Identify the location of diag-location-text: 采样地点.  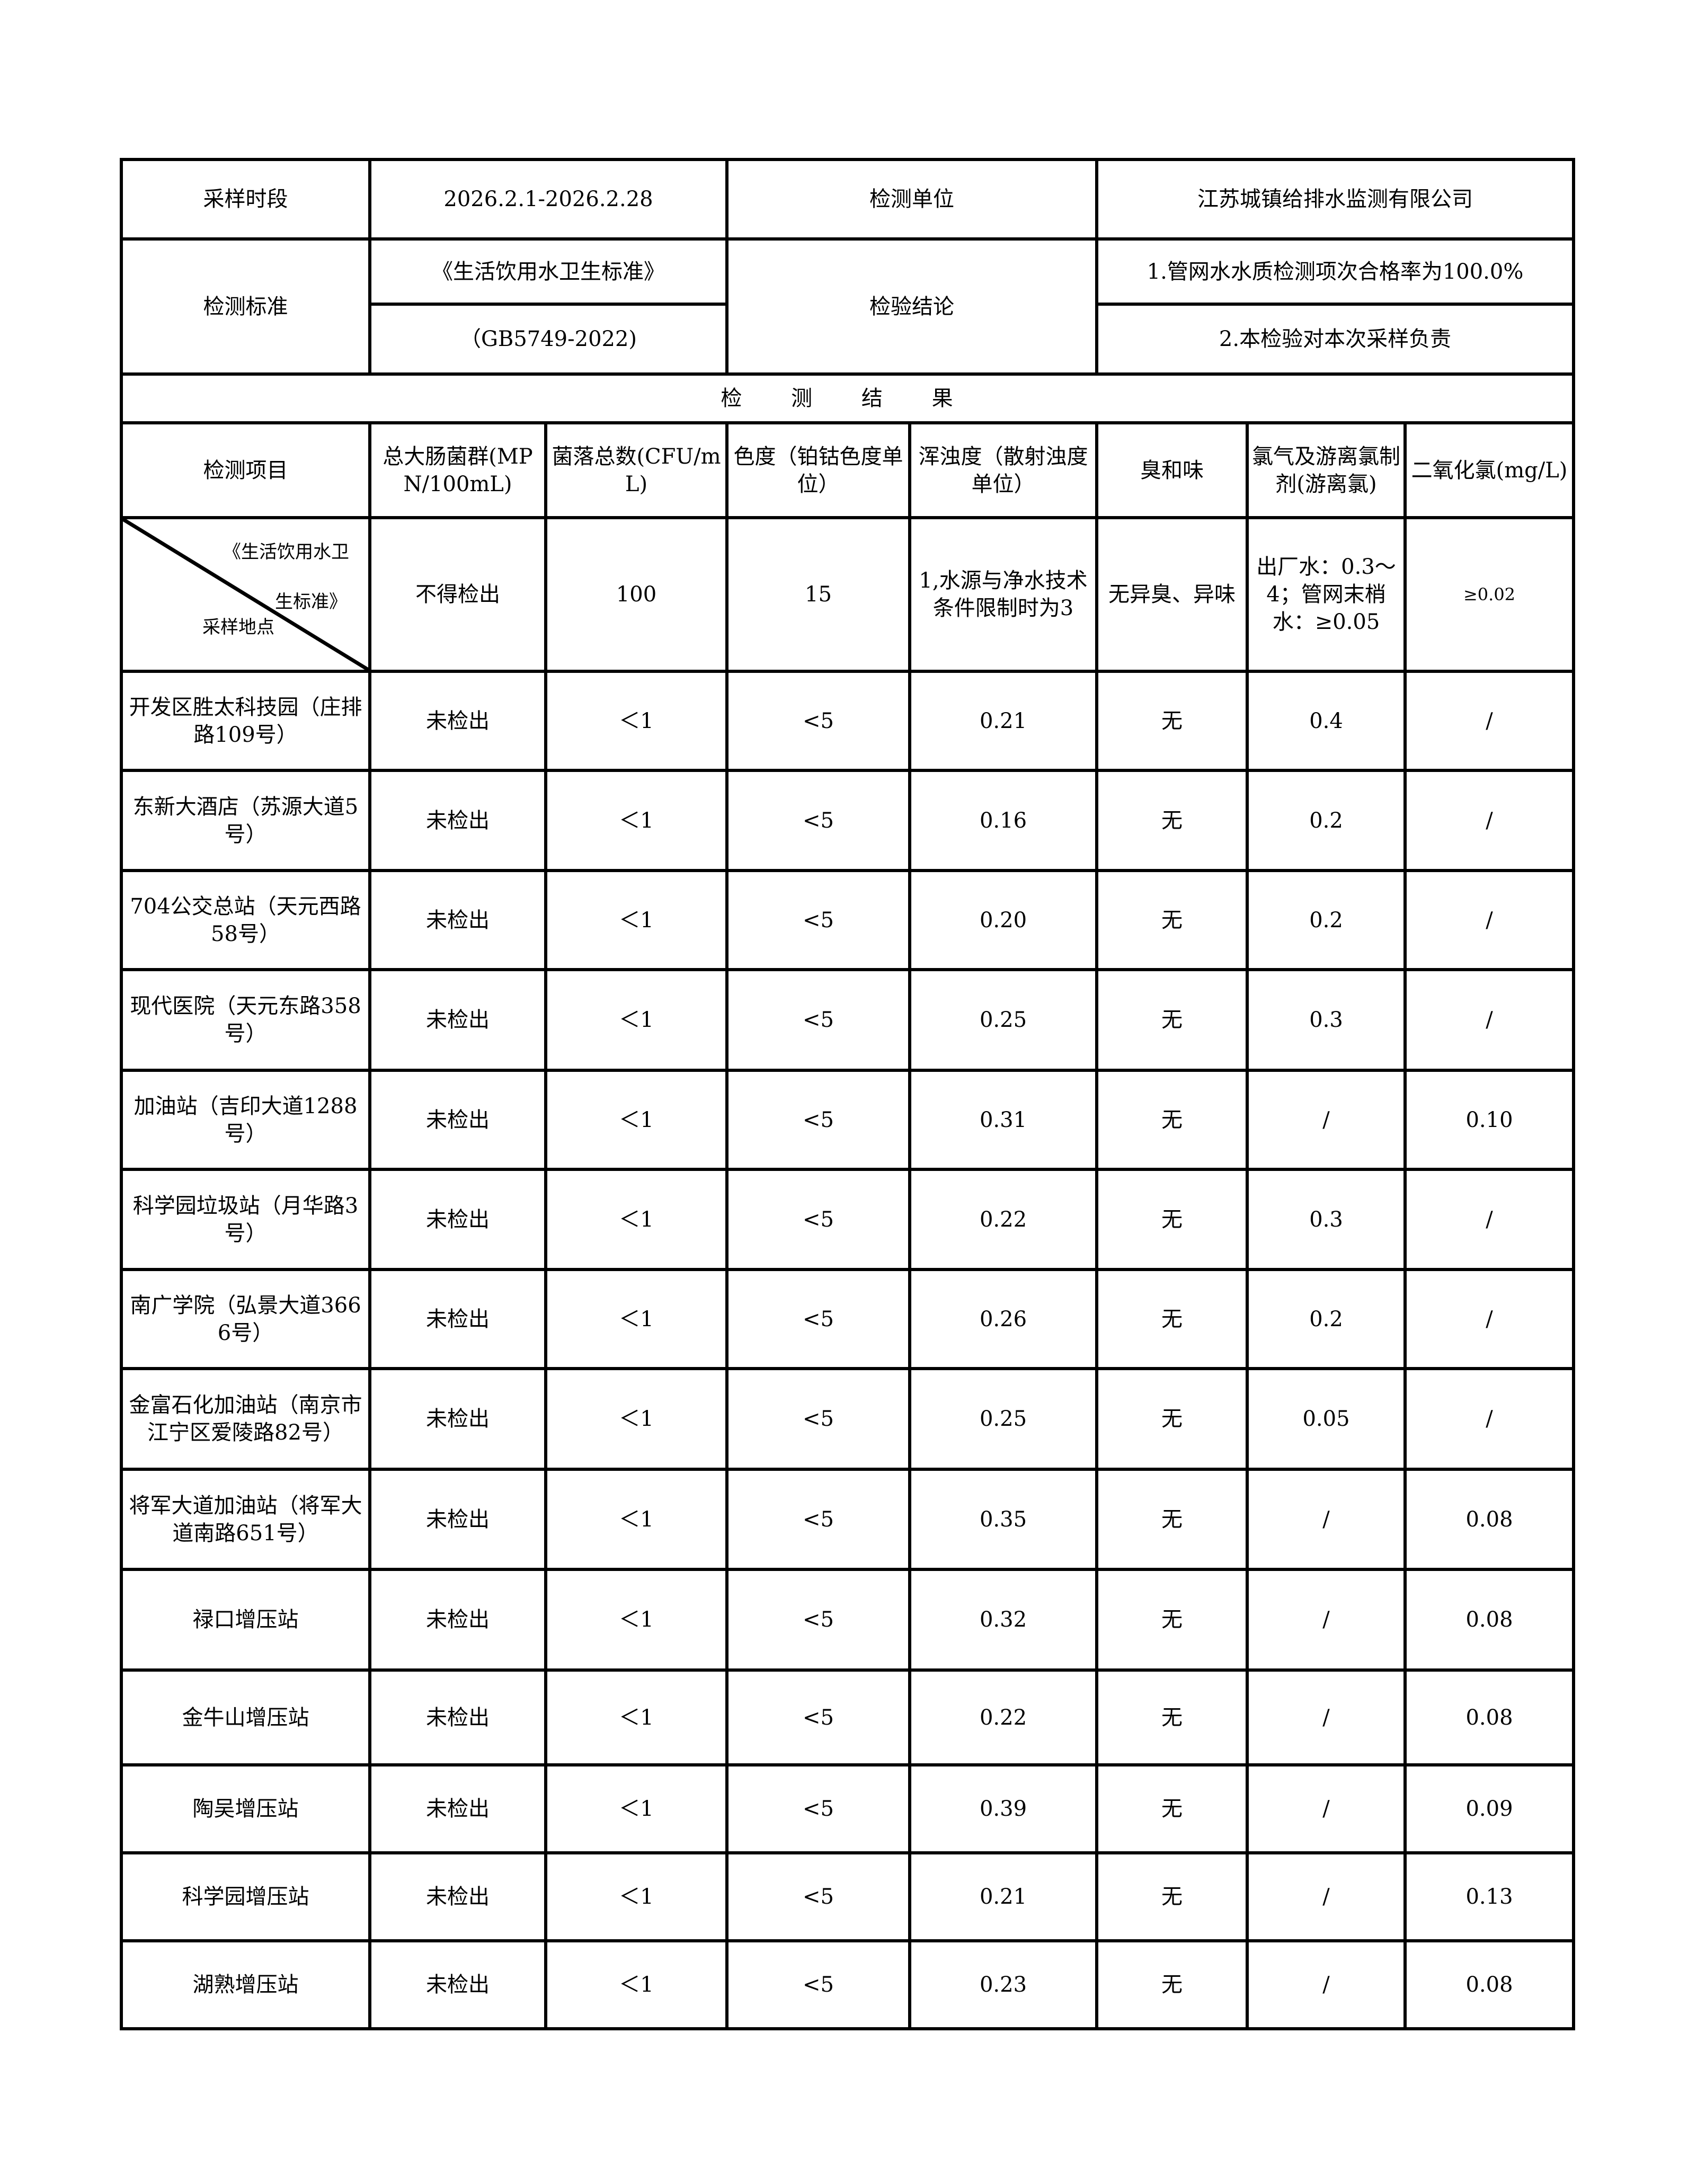
(238, 627).